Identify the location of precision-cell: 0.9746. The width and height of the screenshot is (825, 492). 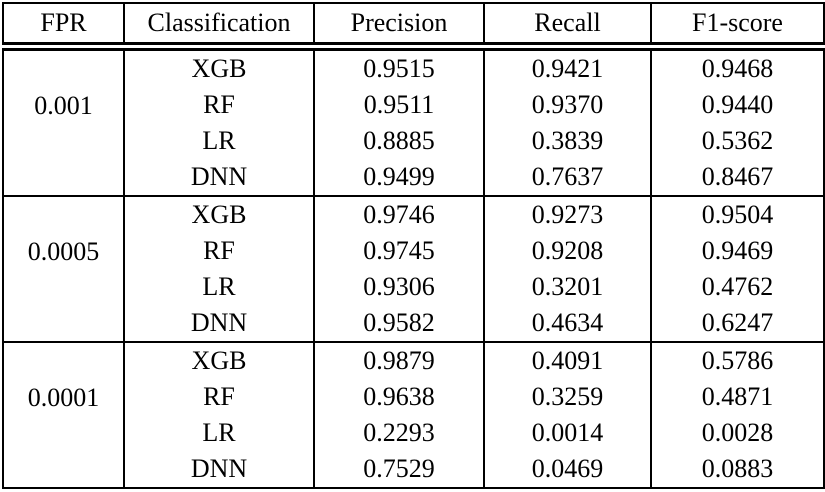
(399, 214).